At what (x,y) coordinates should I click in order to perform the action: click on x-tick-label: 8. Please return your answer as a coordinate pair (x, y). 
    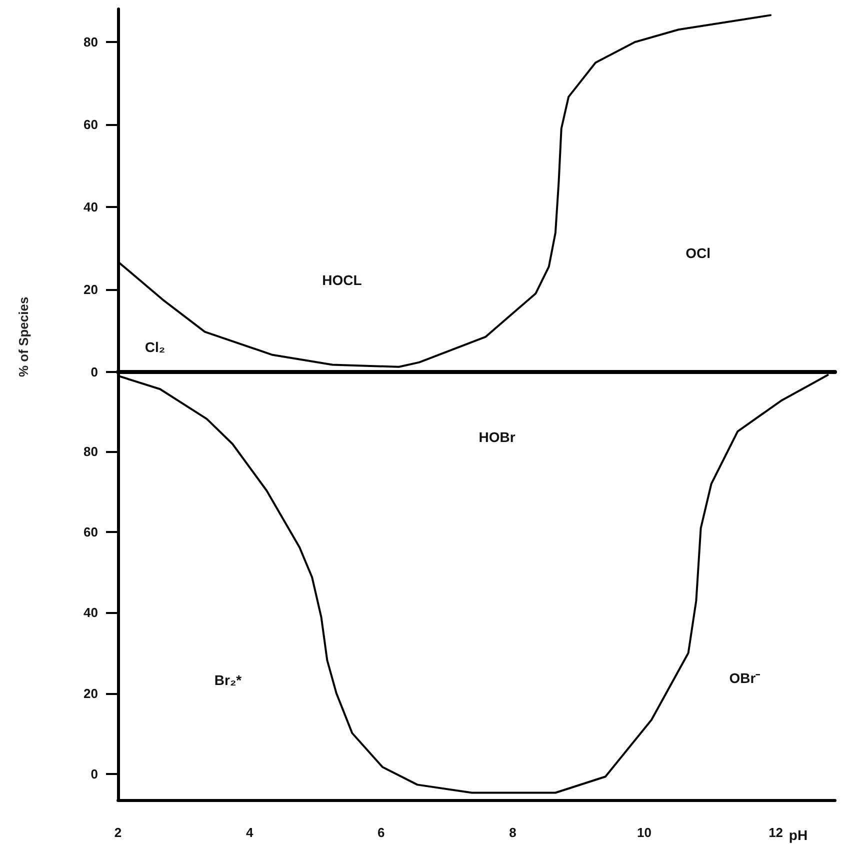
    Looking at the image, I should click on (512, 832).